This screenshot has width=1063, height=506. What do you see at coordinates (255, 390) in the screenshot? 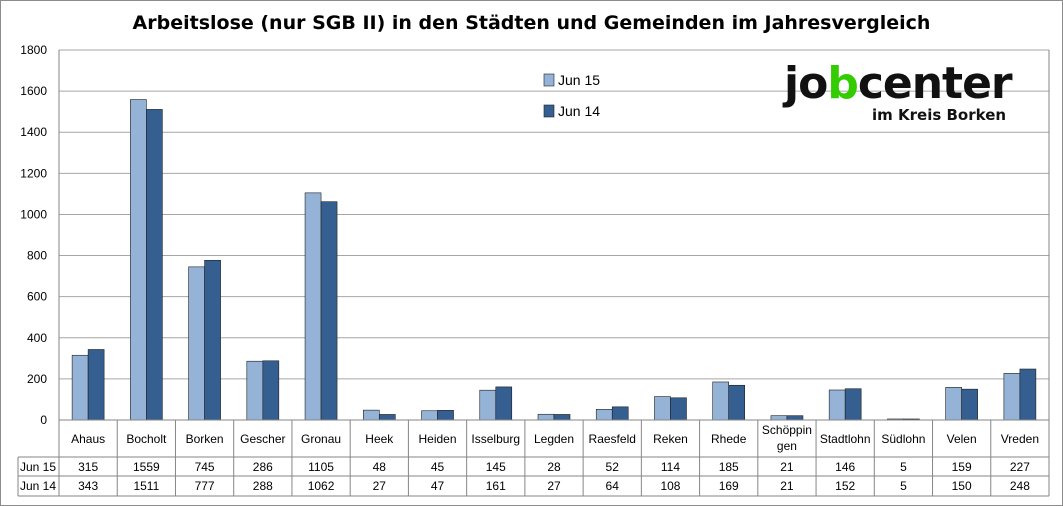
I see `bar-jun-15-gescher` at bounding box center [255, 390].